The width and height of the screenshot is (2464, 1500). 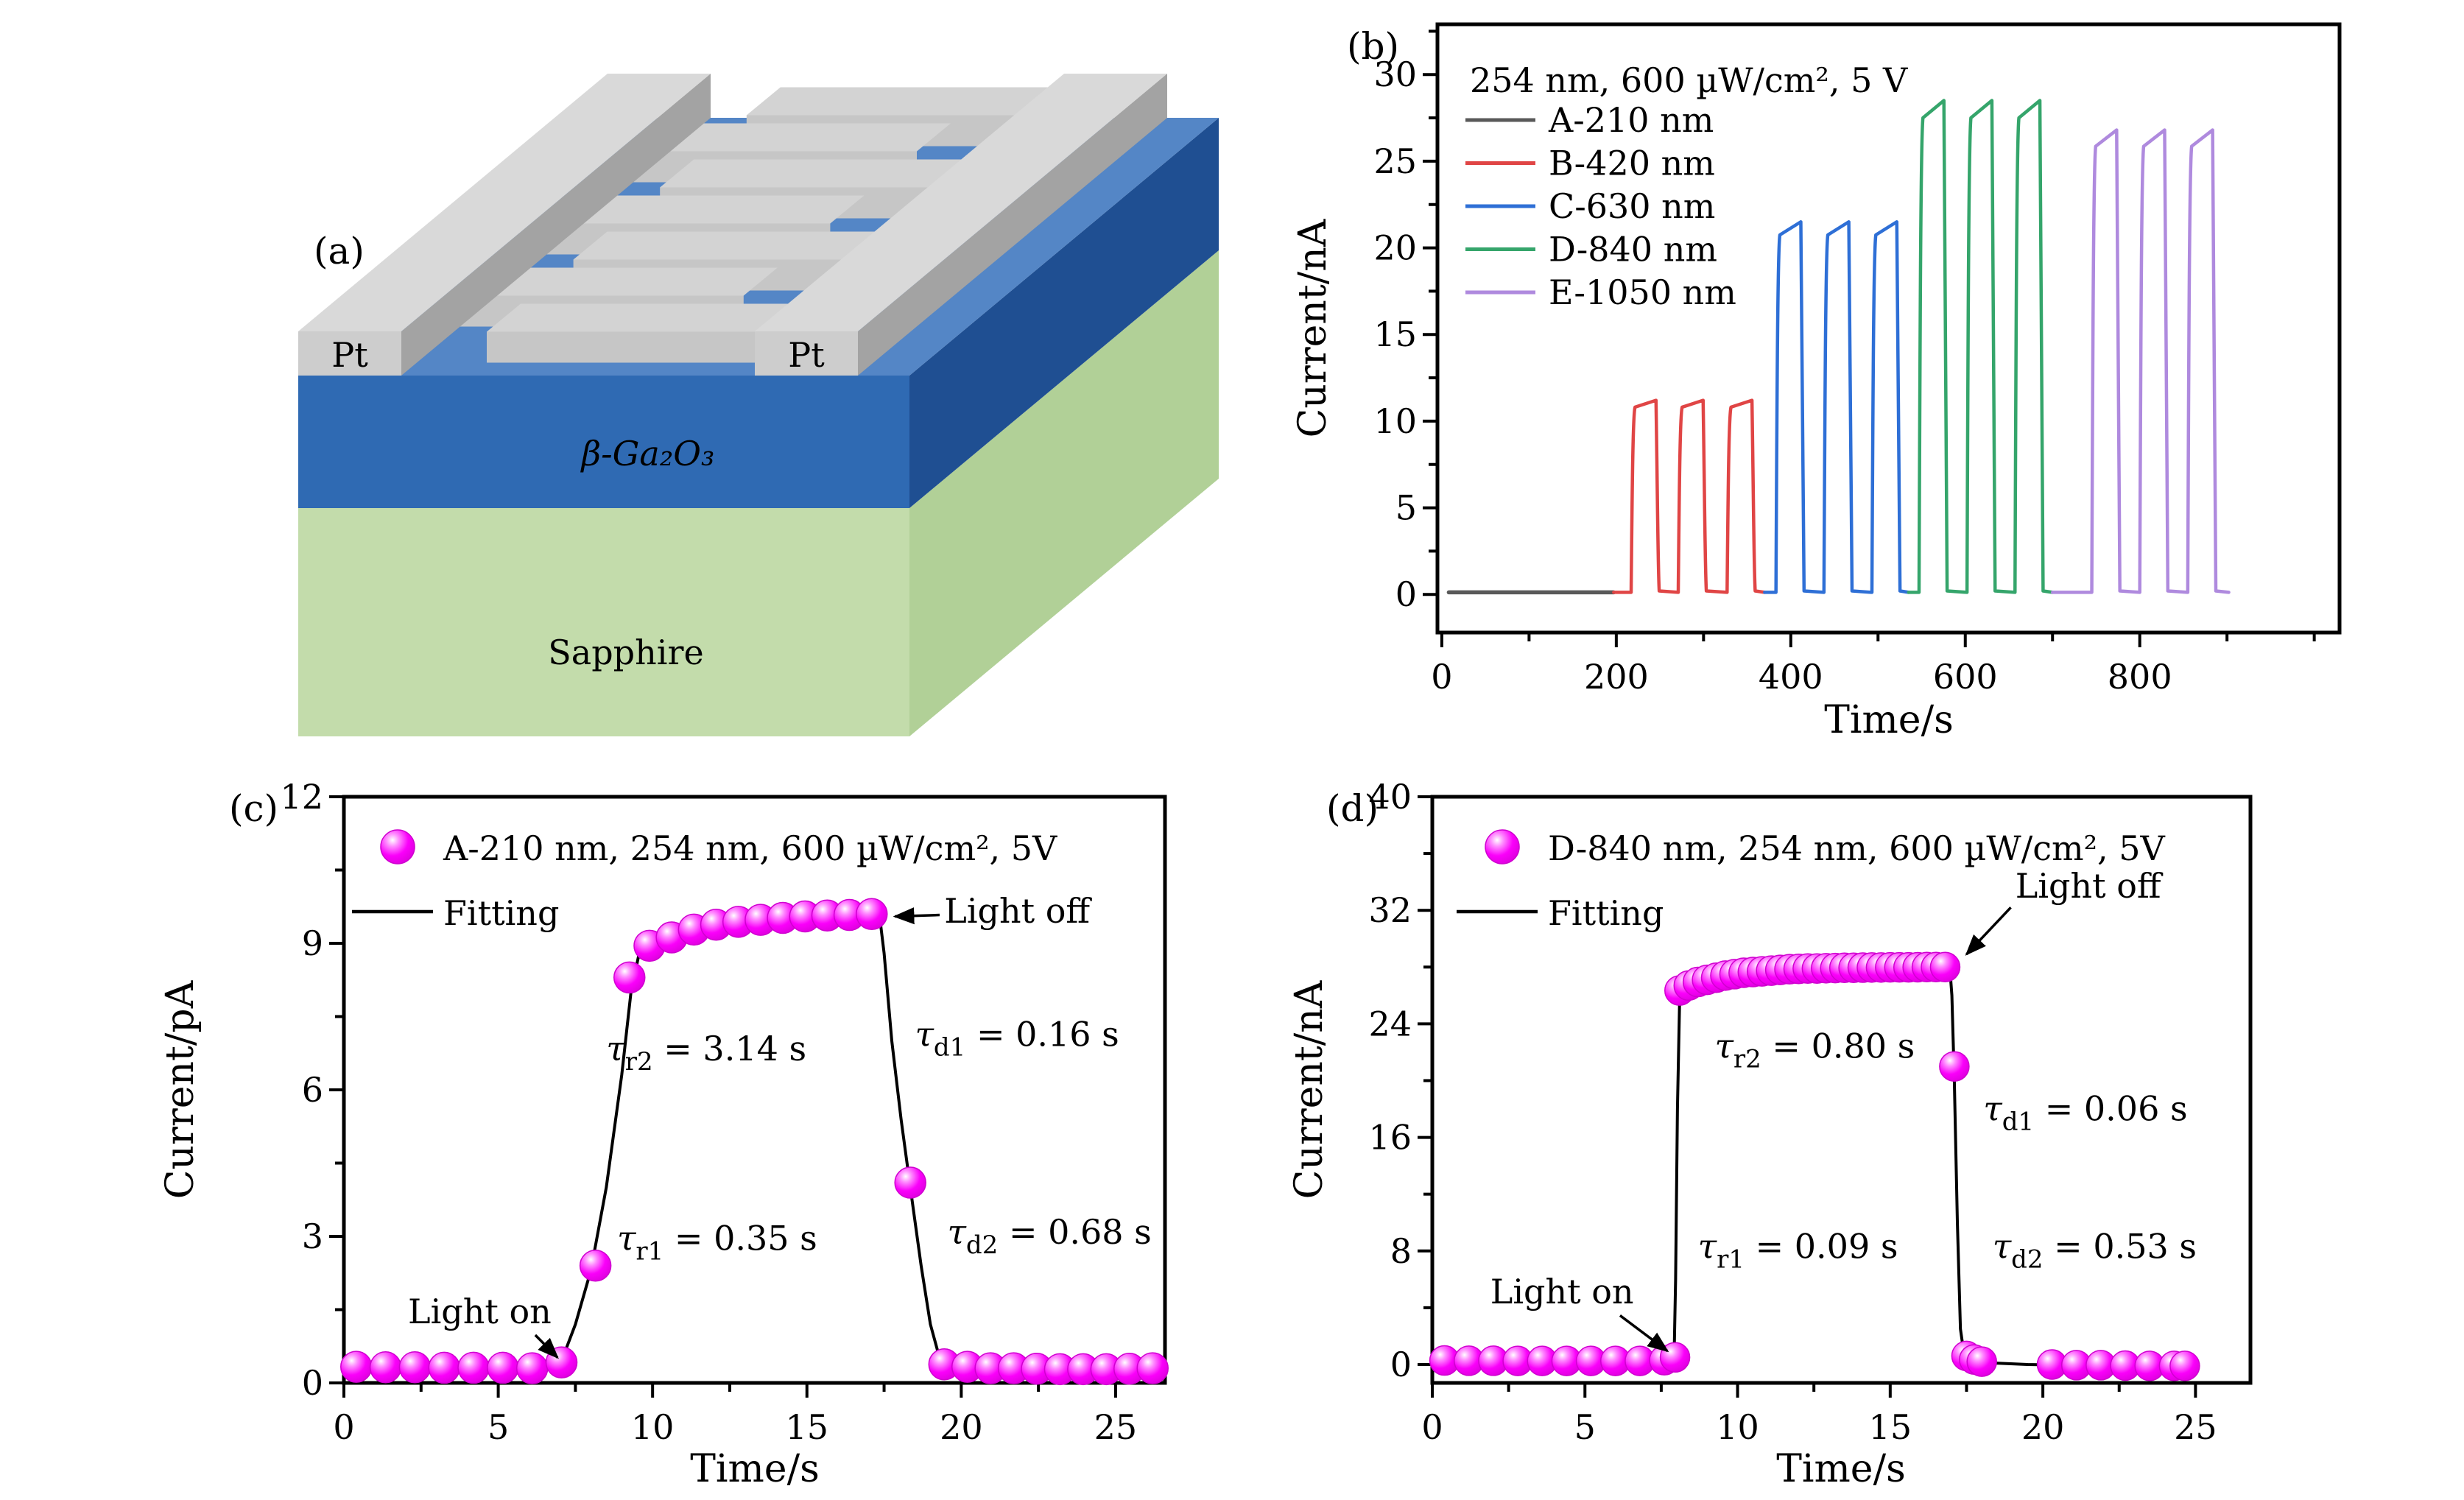 What do you see at coordinates (1395, 248) in the screenshot?
I see `y-tick-label: 20` at bounding box center [1395, 248].